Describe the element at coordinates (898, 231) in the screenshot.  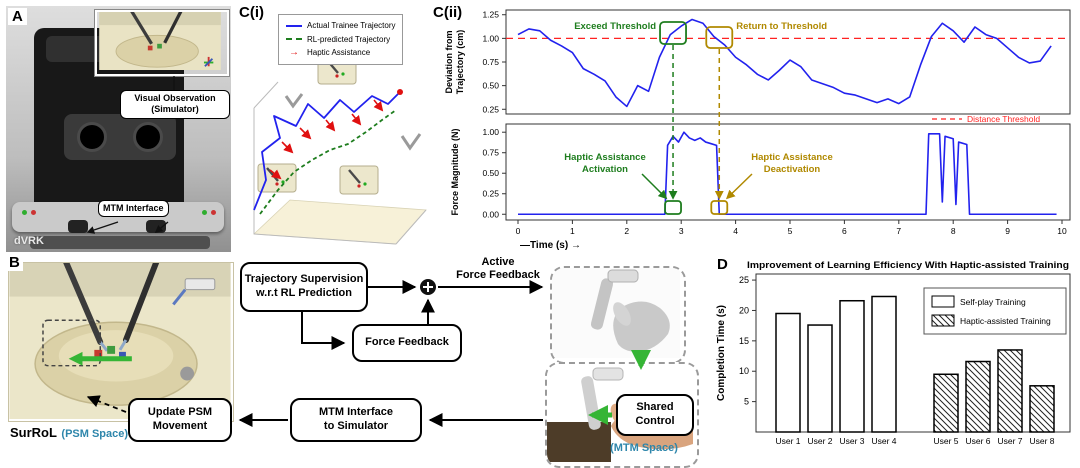
I see `svg-text: 7` at that location.